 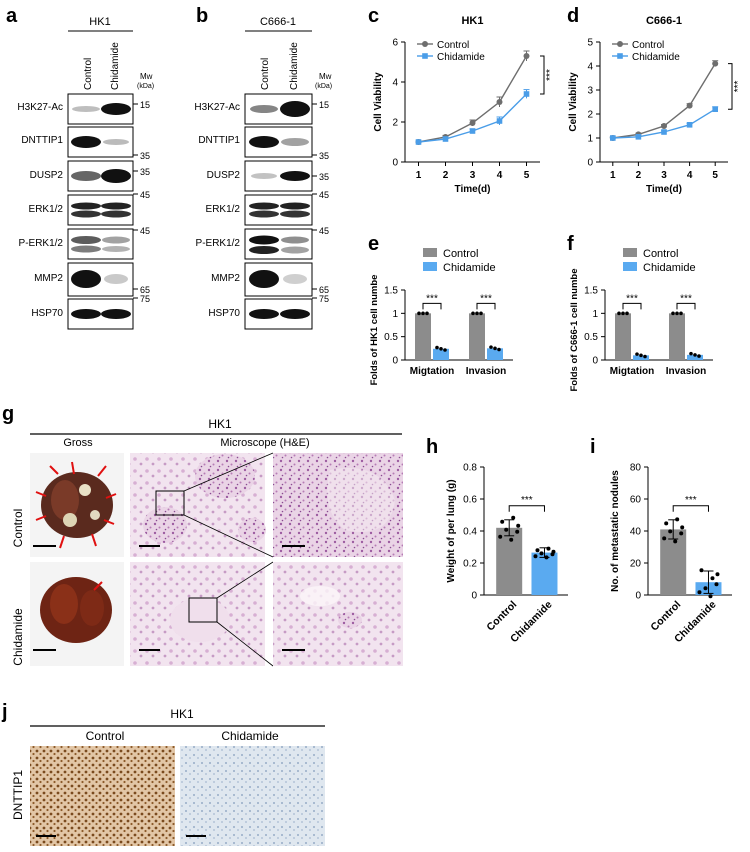 What do you see at coordinates (473, 189) in the screenshot?
I see `x-axis-label: Time(d)` at bounding box center [473, 189].